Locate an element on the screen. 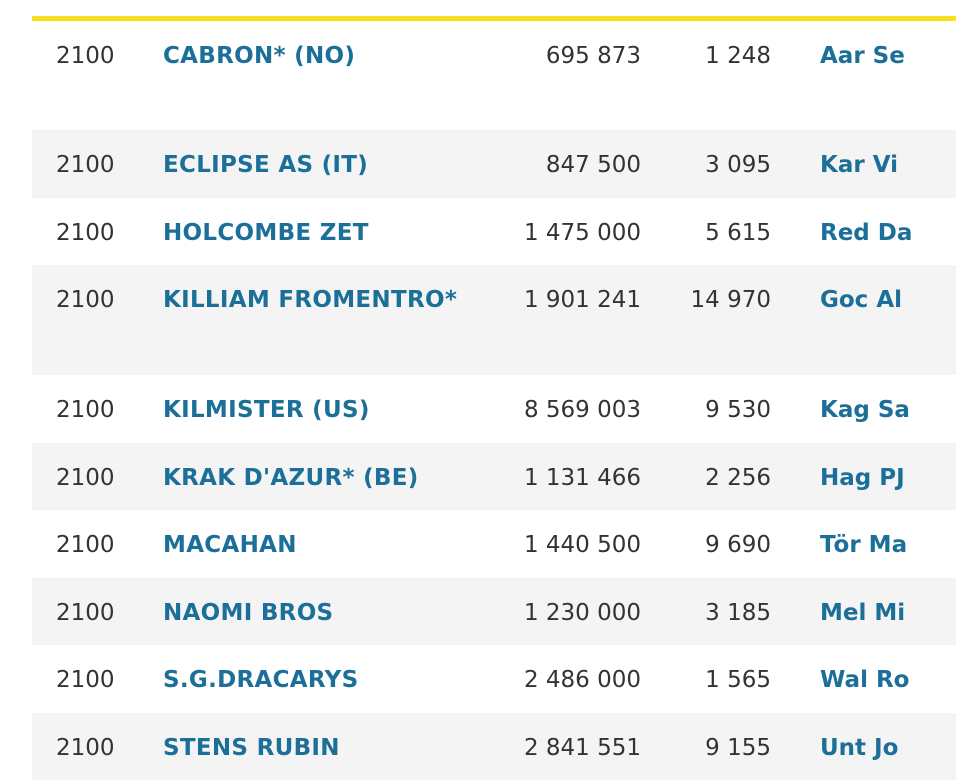 The image size is (956, 784). row-amount: 2 486 000 is located at coordinates (582, 680).